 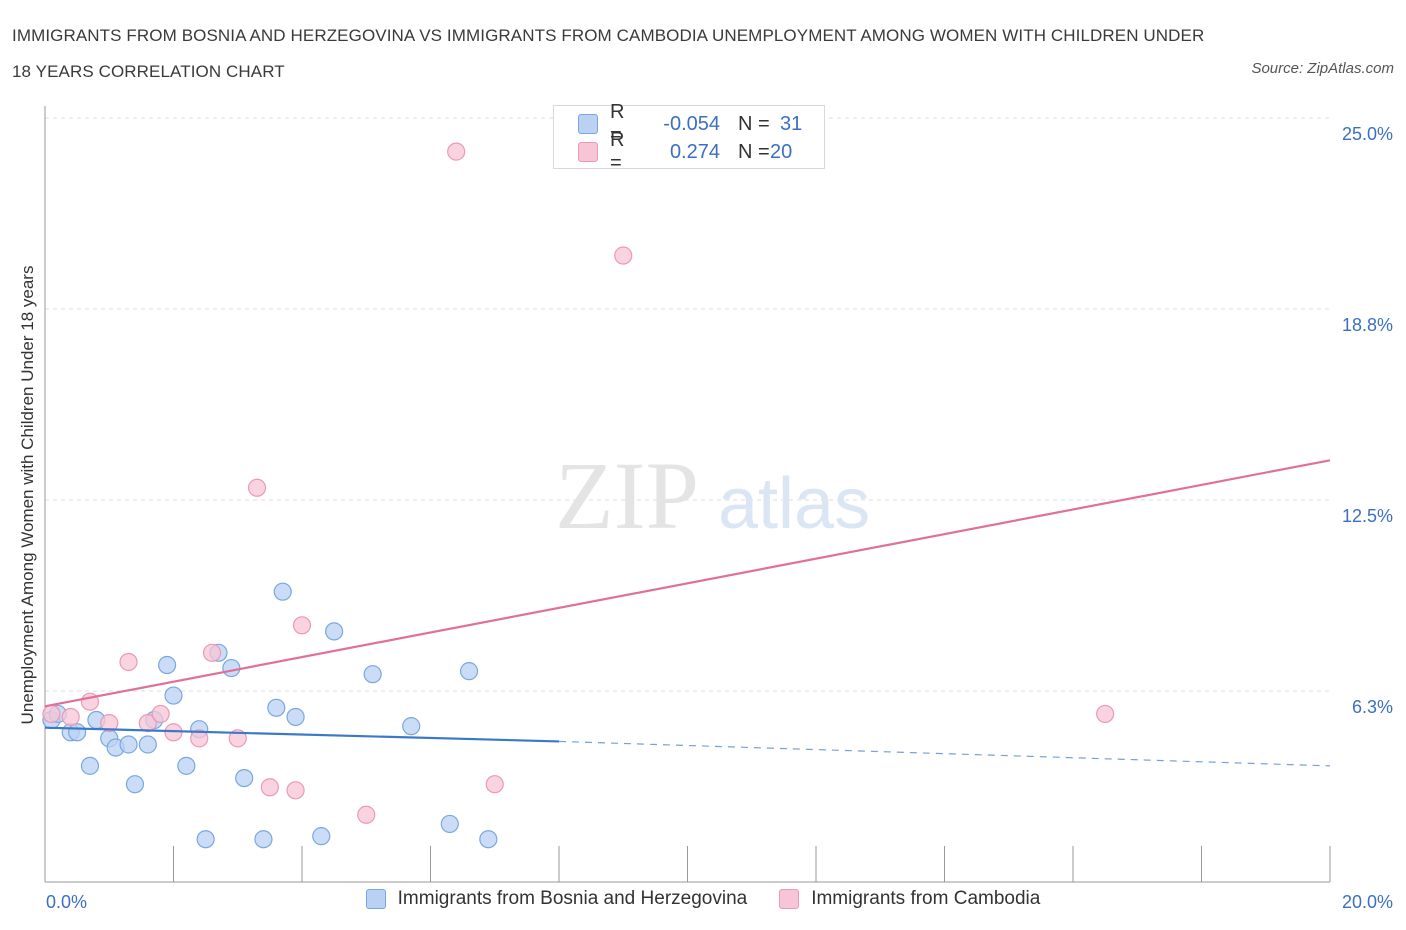 I want to click on bosnia-trend-line, so click(x=302, y=734).